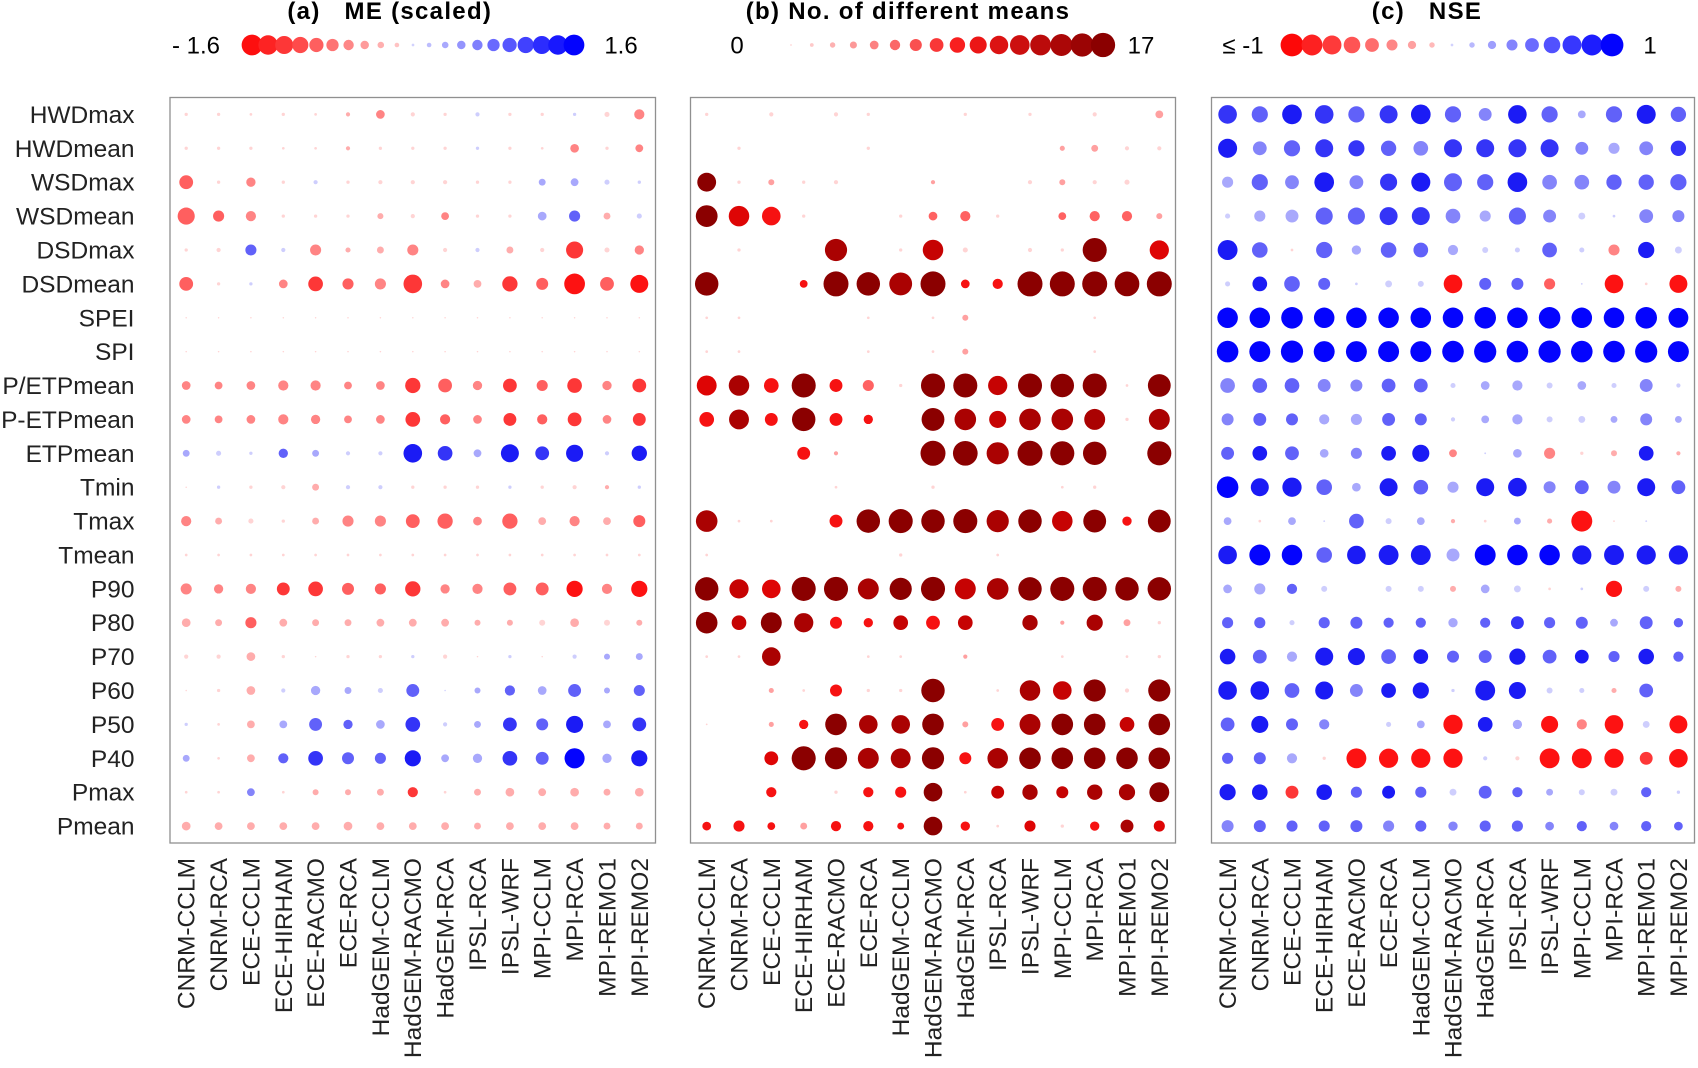 The width and height of the screenshot is (1698, 1068). I want to click on svg-text: 0, so click(736, 46).